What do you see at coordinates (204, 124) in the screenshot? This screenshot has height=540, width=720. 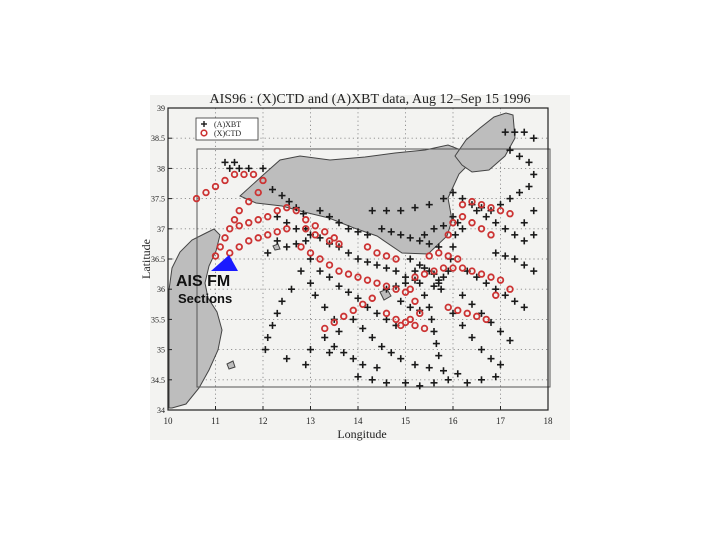 I see `legend-xbt-marker` at bounding box center [204, 124].